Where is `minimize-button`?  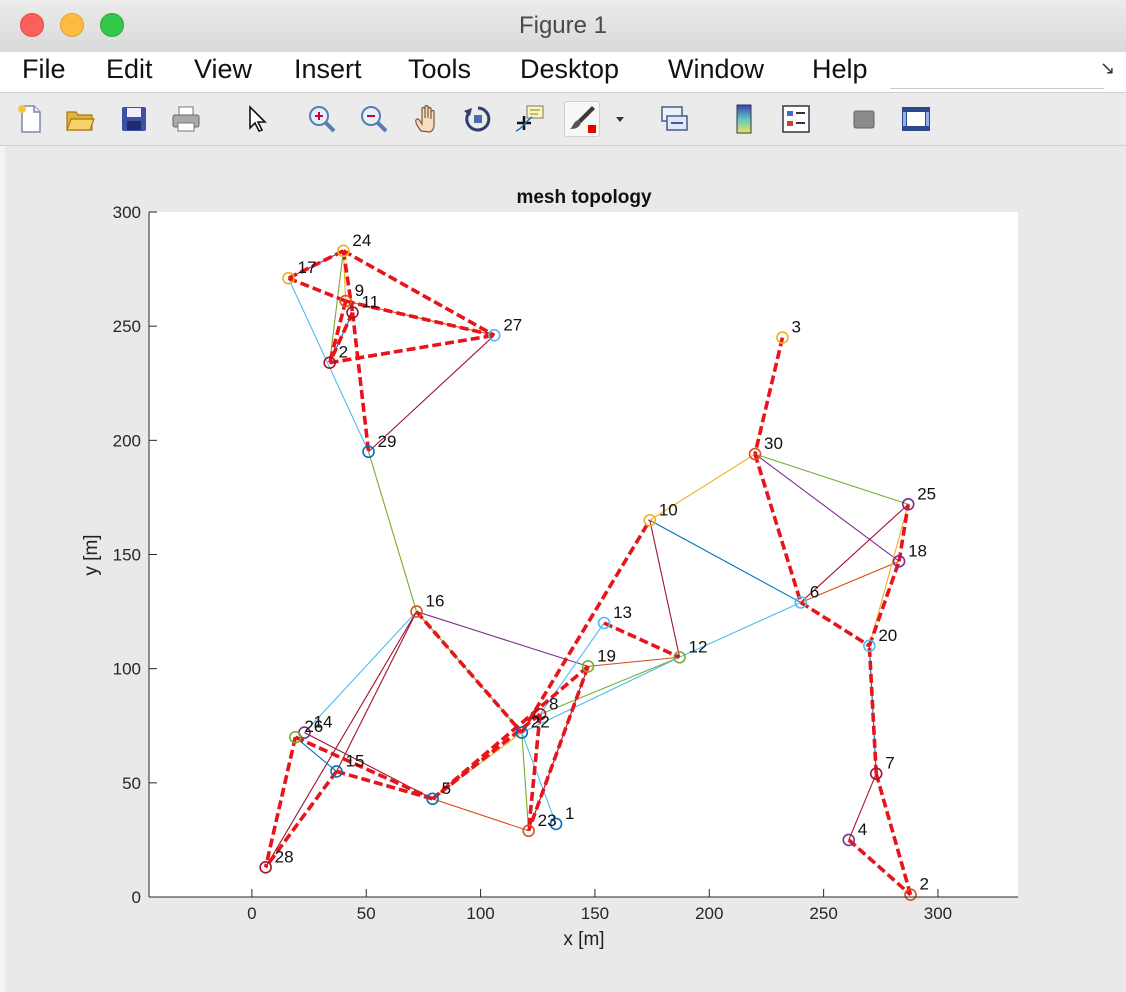
minimize-button is located at coordinates (72, 25).